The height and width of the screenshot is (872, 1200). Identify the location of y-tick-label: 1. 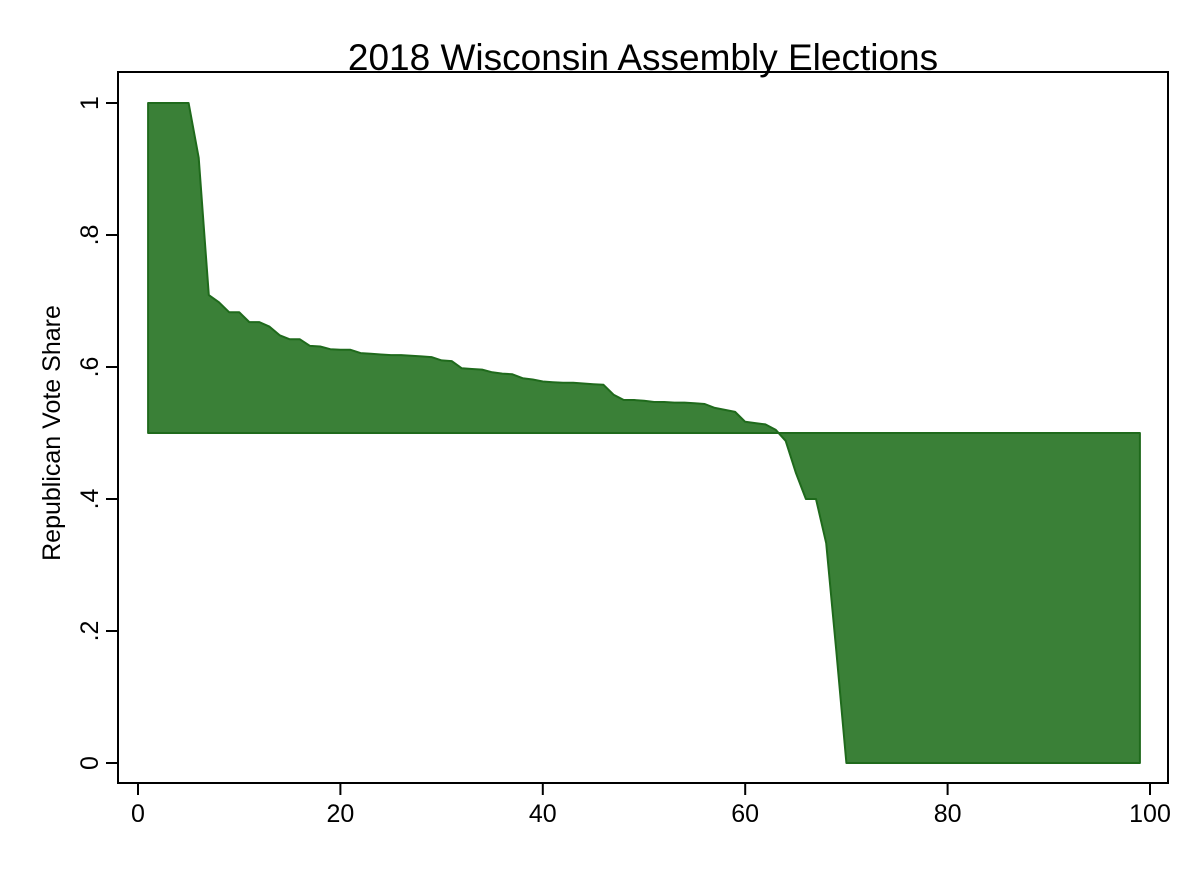
(90, 103).